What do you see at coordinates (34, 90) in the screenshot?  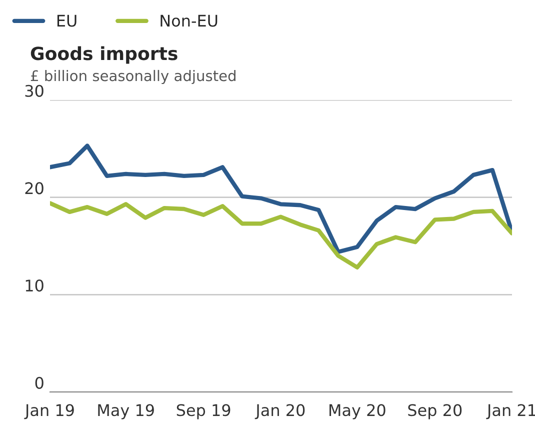 I see `y-tick-label: 30` at bounding box center [34, 90].